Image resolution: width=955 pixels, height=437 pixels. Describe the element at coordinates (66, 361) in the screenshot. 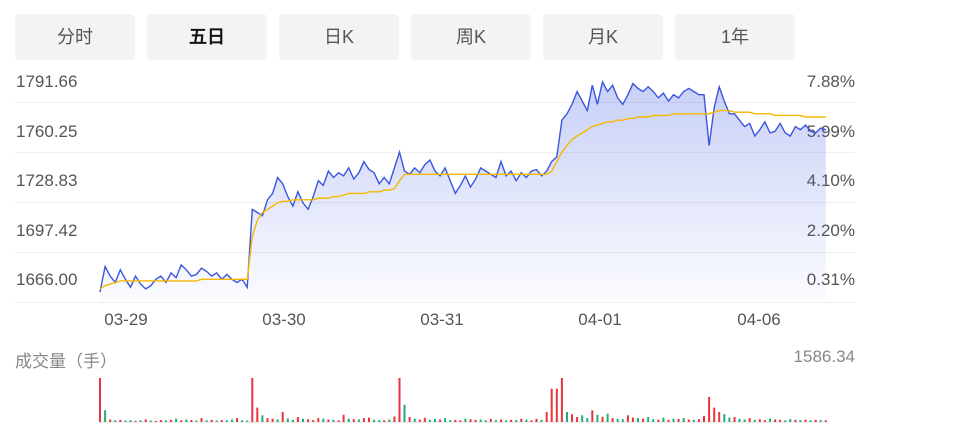

I see `volume-title: 成交量（手）` at that location.